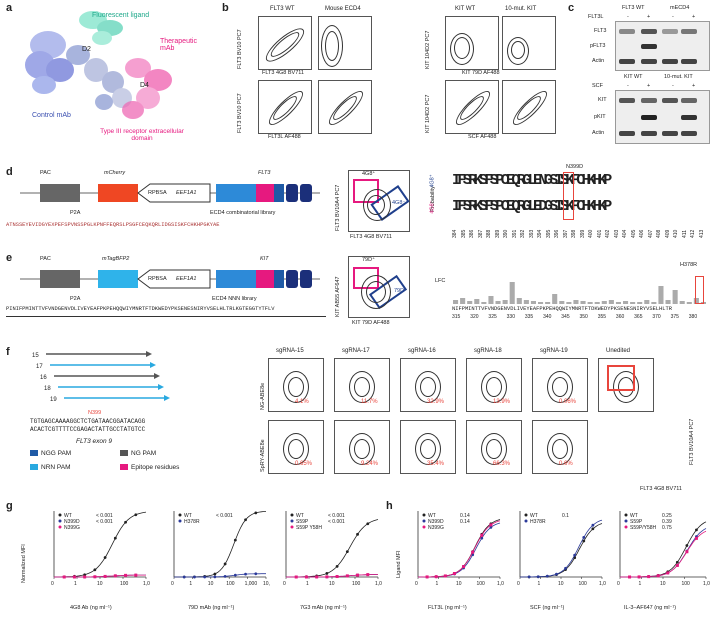  I want to click on f-guide-number: 16, so click(43, 378).